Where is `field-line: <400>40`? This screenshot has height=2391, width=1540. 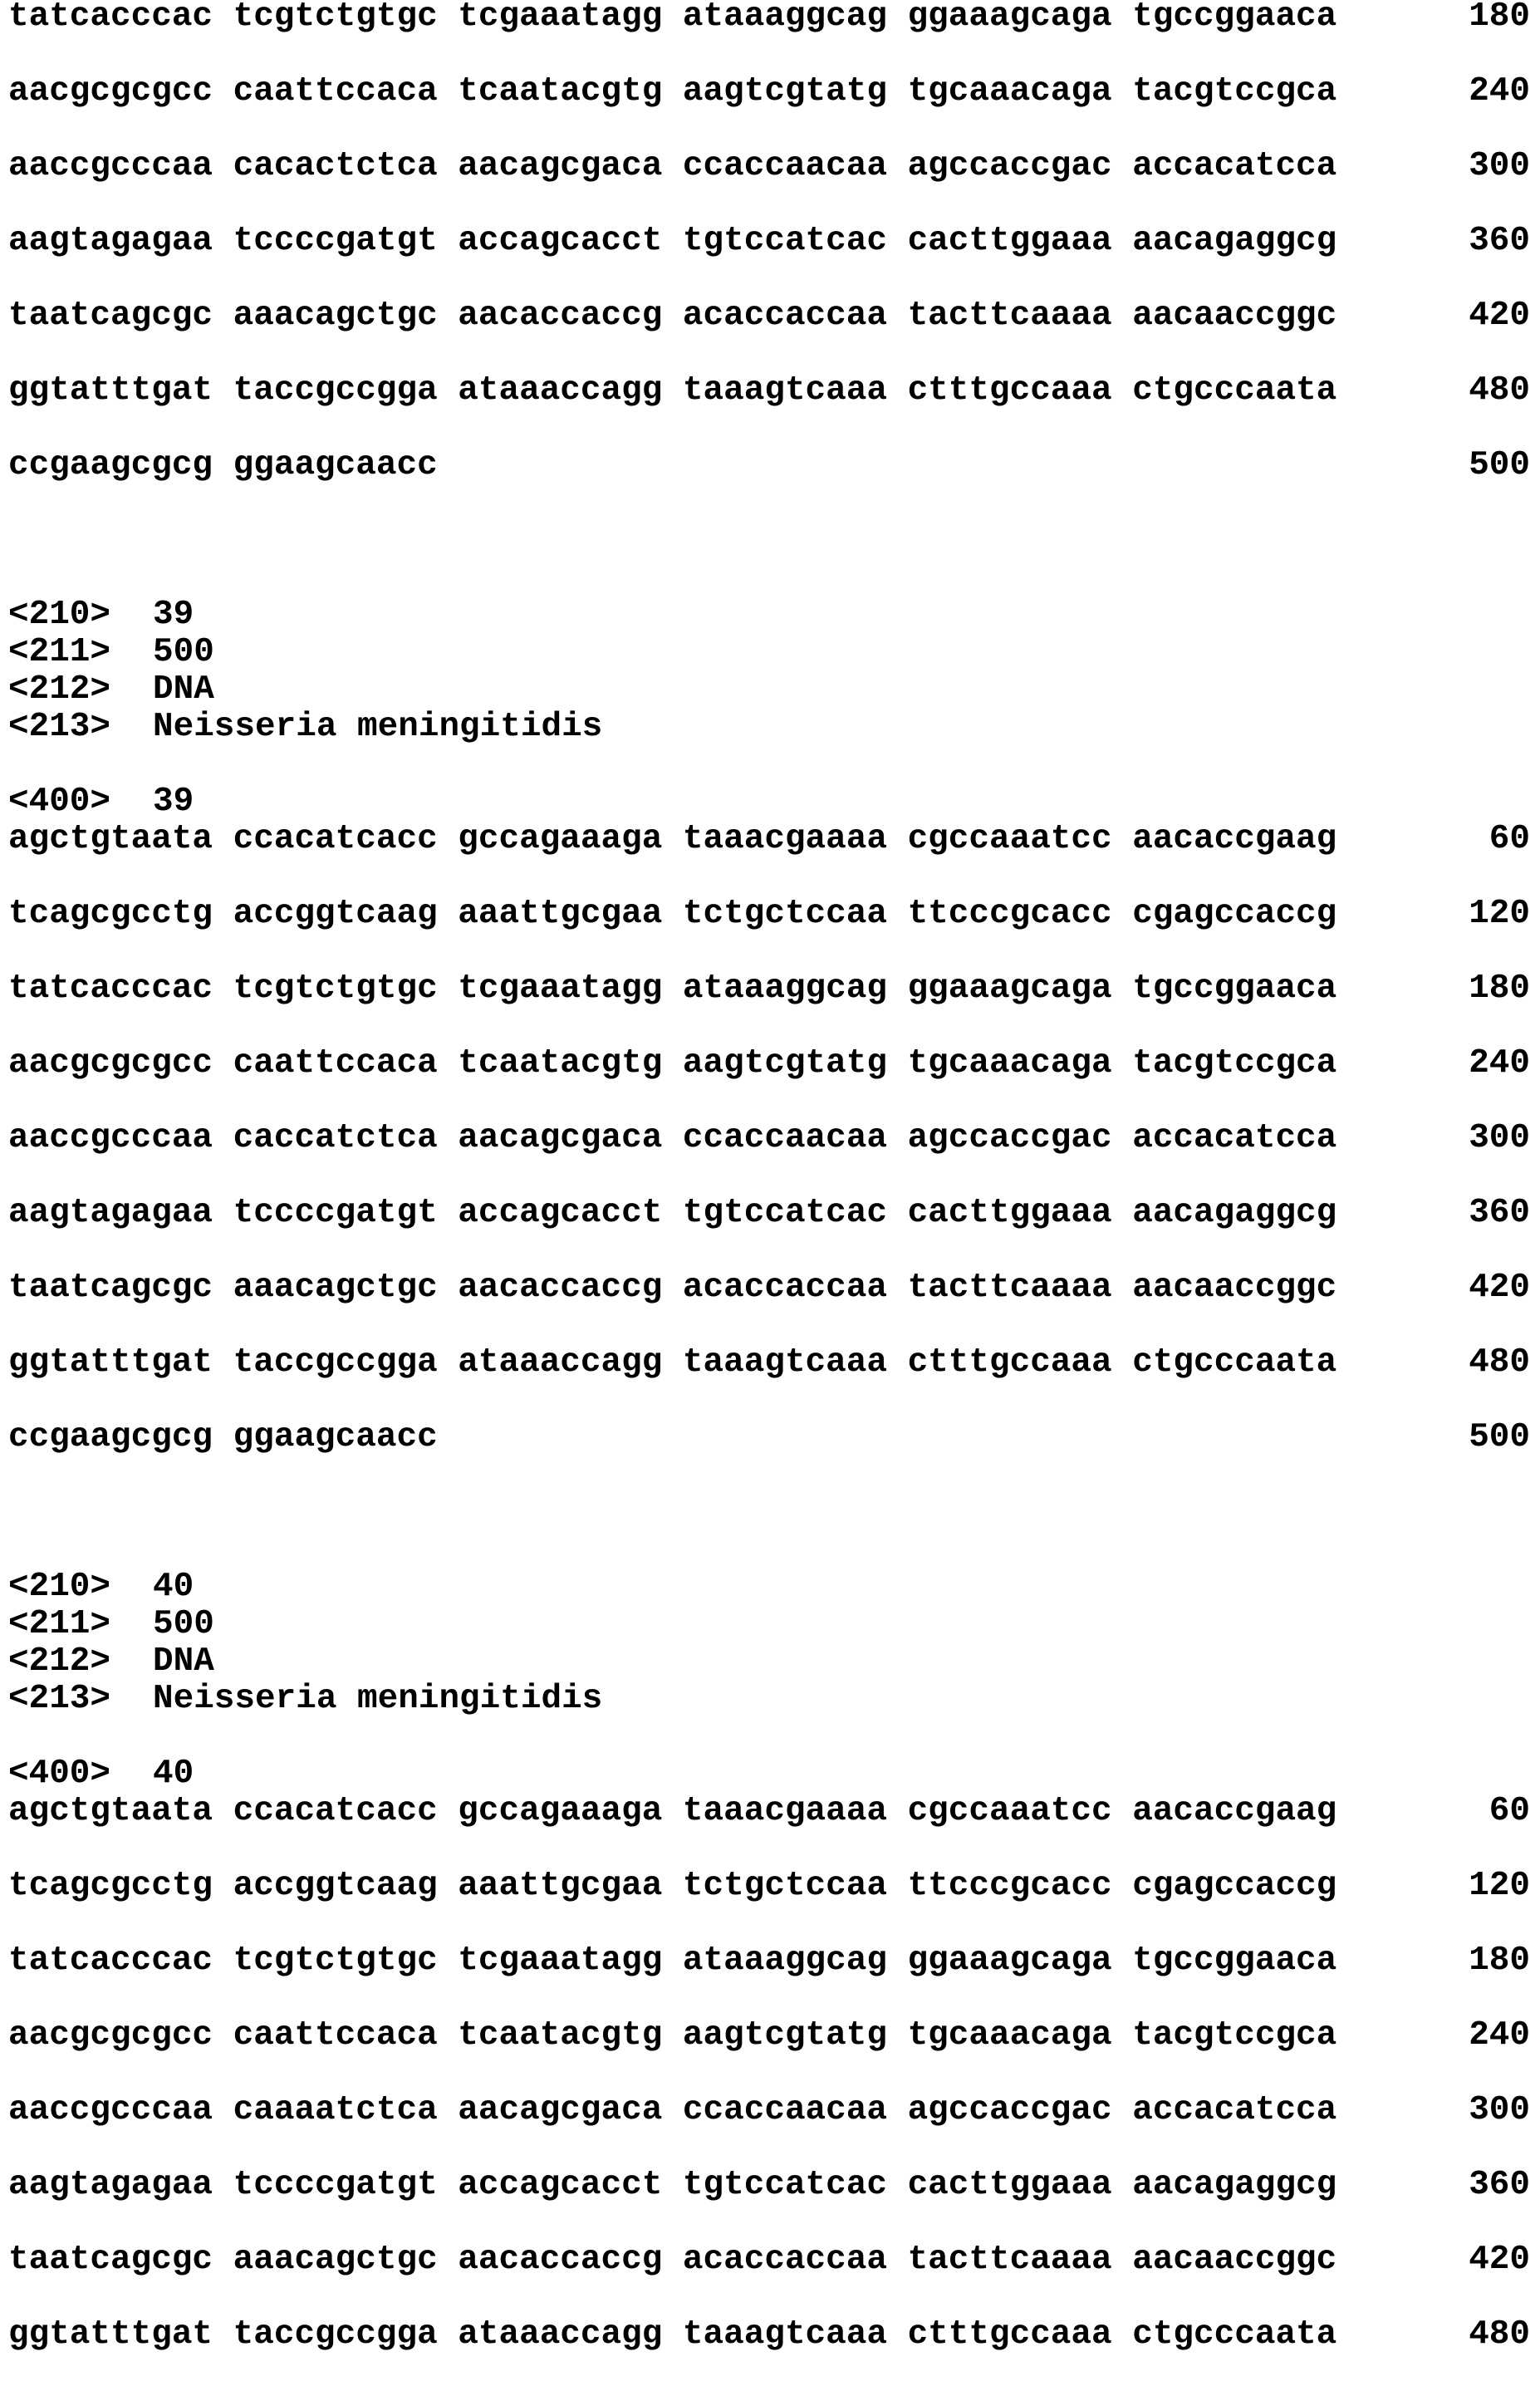 field-line: <400>40 is located at coordinates (769, 1774).